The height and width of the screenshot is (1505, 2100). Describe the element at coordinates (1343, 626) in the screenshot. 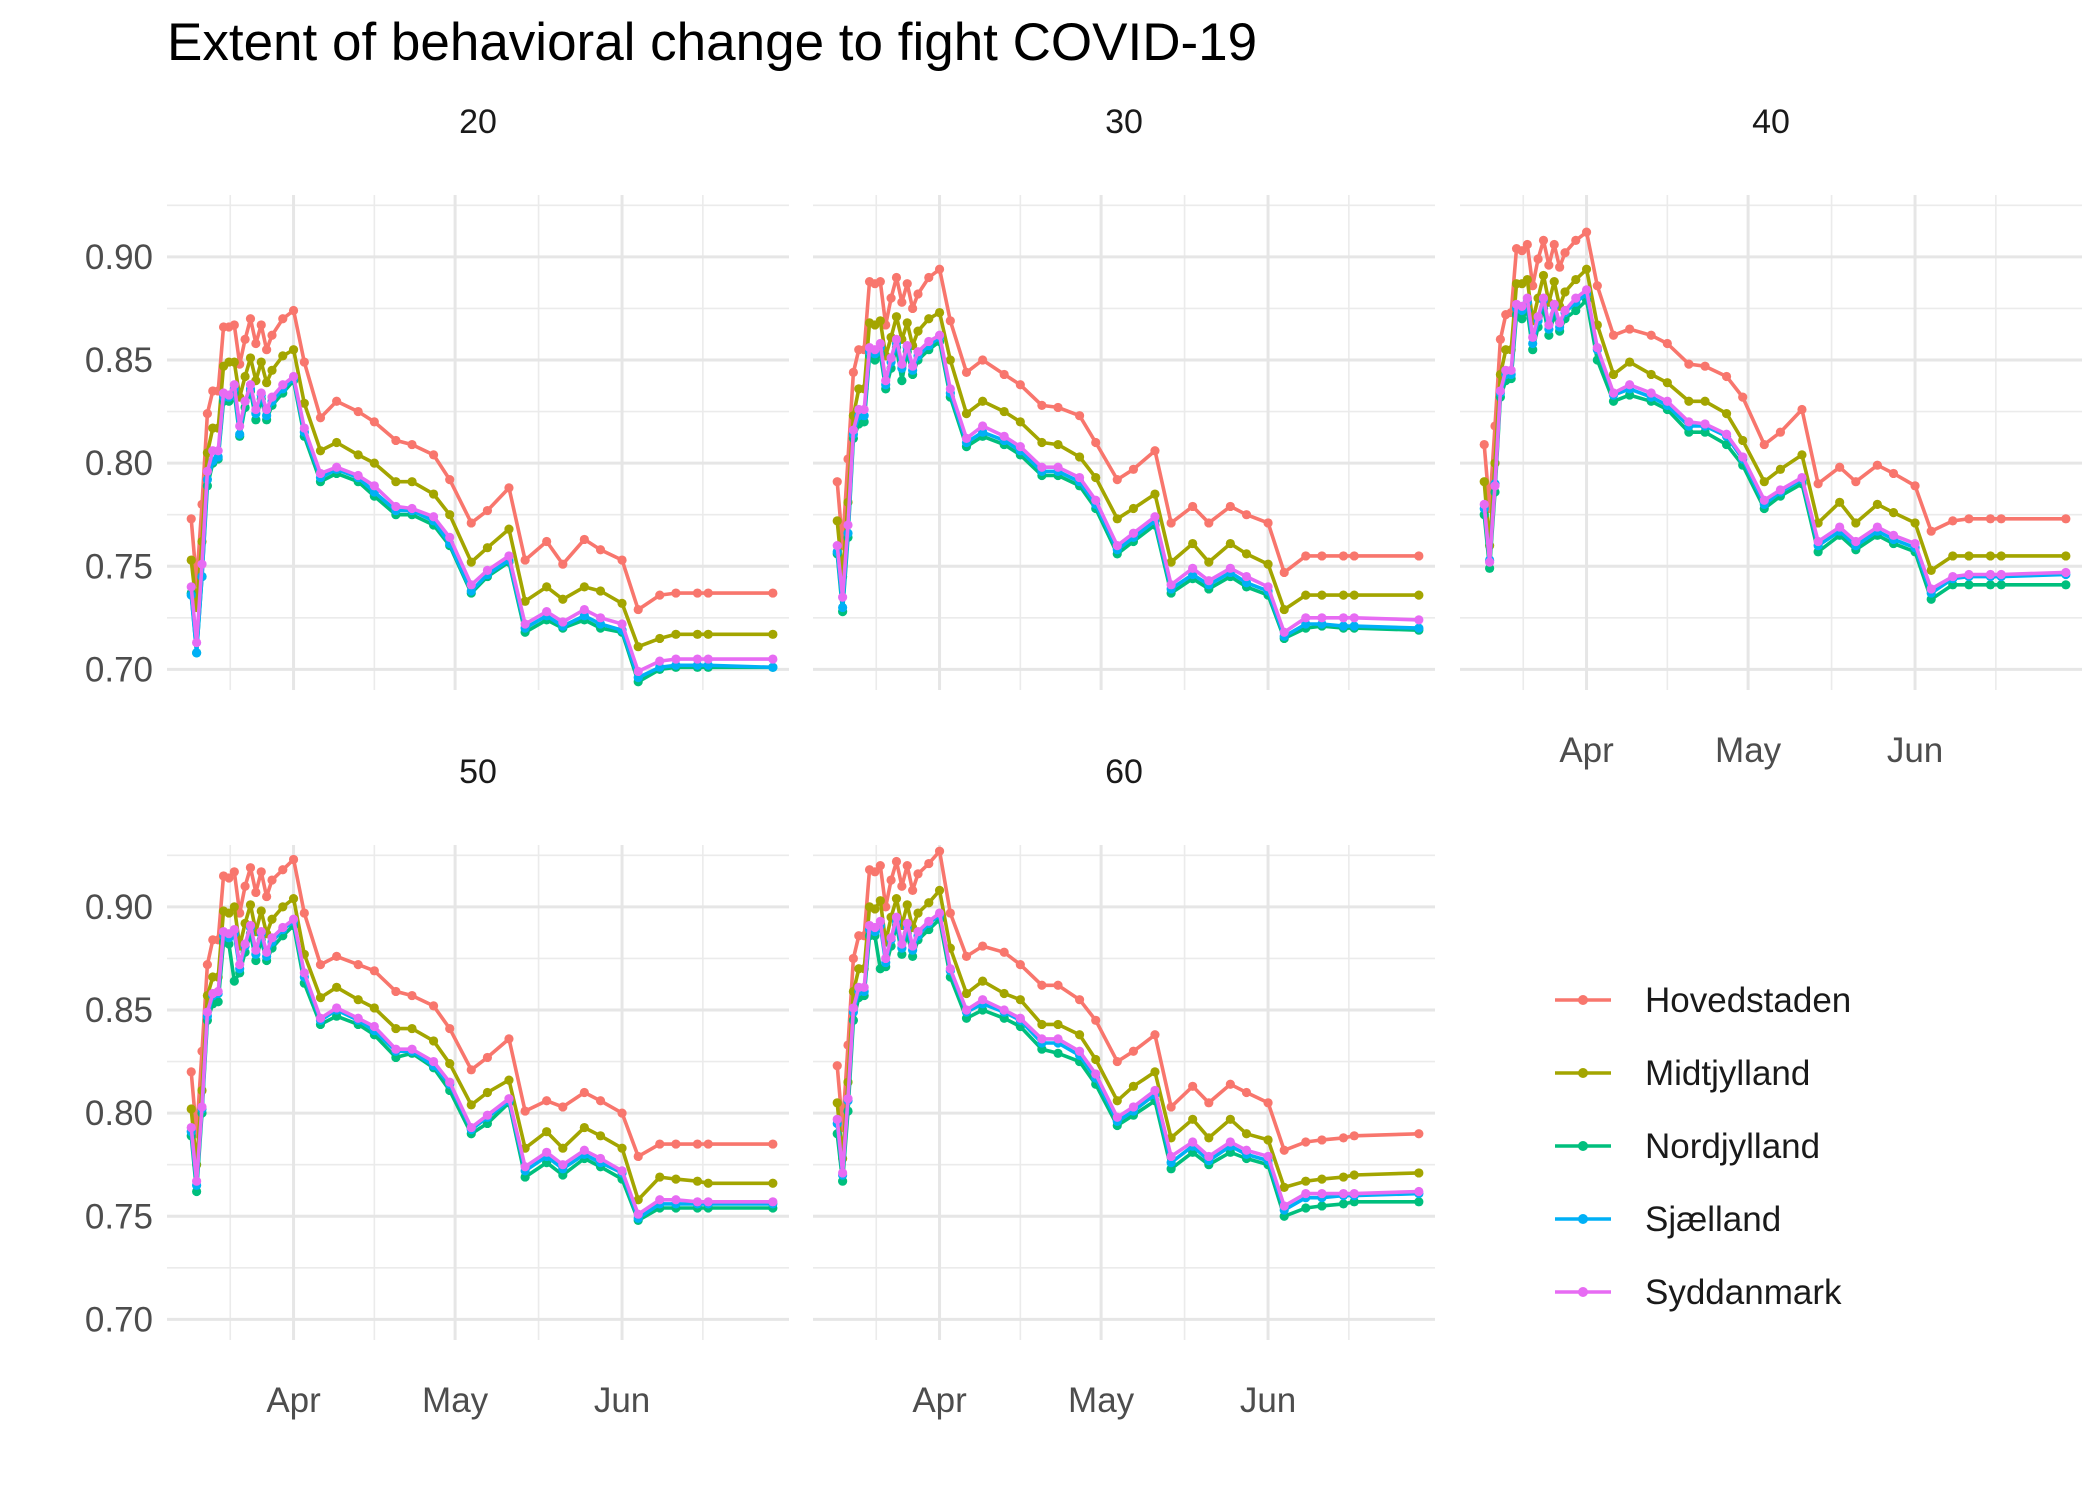

I see `data-point-Sjælland` at that location.